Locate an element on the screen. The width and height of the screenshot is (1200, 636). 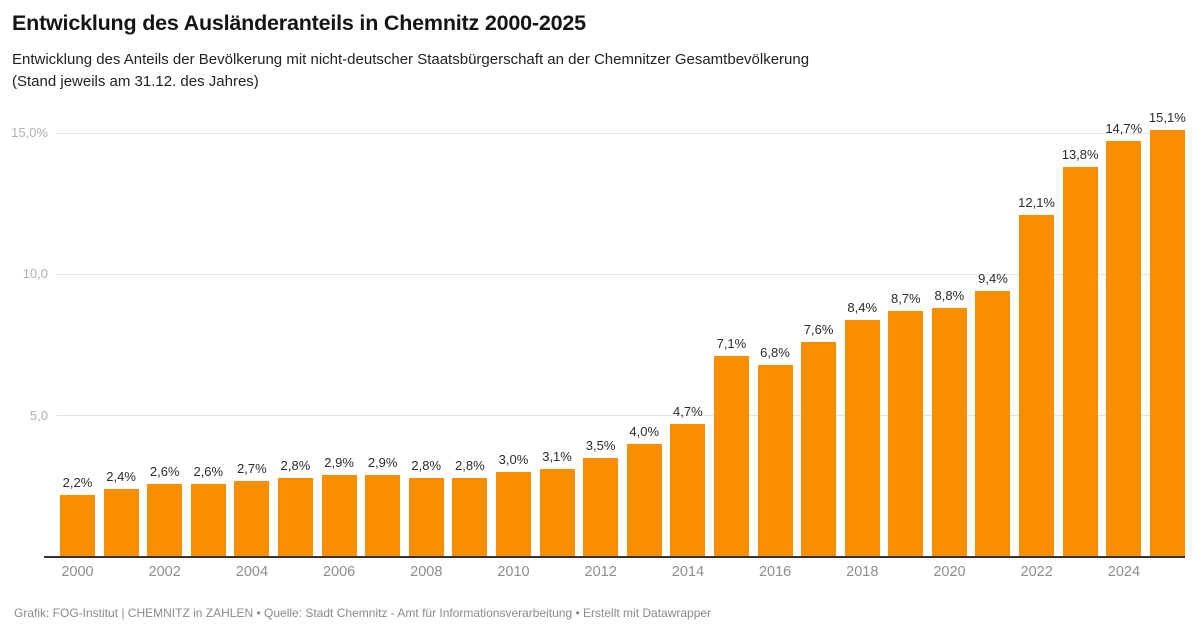
bar-value-label: 8,7% is located at coordinates (905, 299).